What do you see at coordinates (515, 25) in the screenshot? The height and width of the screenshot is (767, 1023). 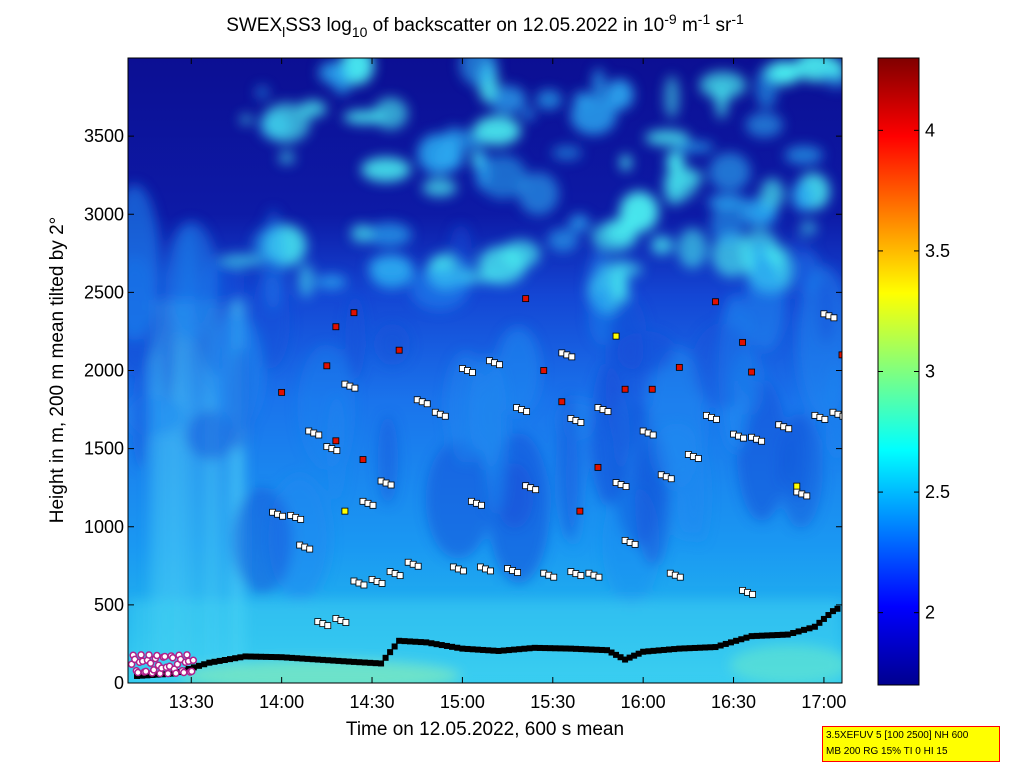 I see `title-part: of backscatter on 12.05.2022 in 10` at bounding box center [515, 25].